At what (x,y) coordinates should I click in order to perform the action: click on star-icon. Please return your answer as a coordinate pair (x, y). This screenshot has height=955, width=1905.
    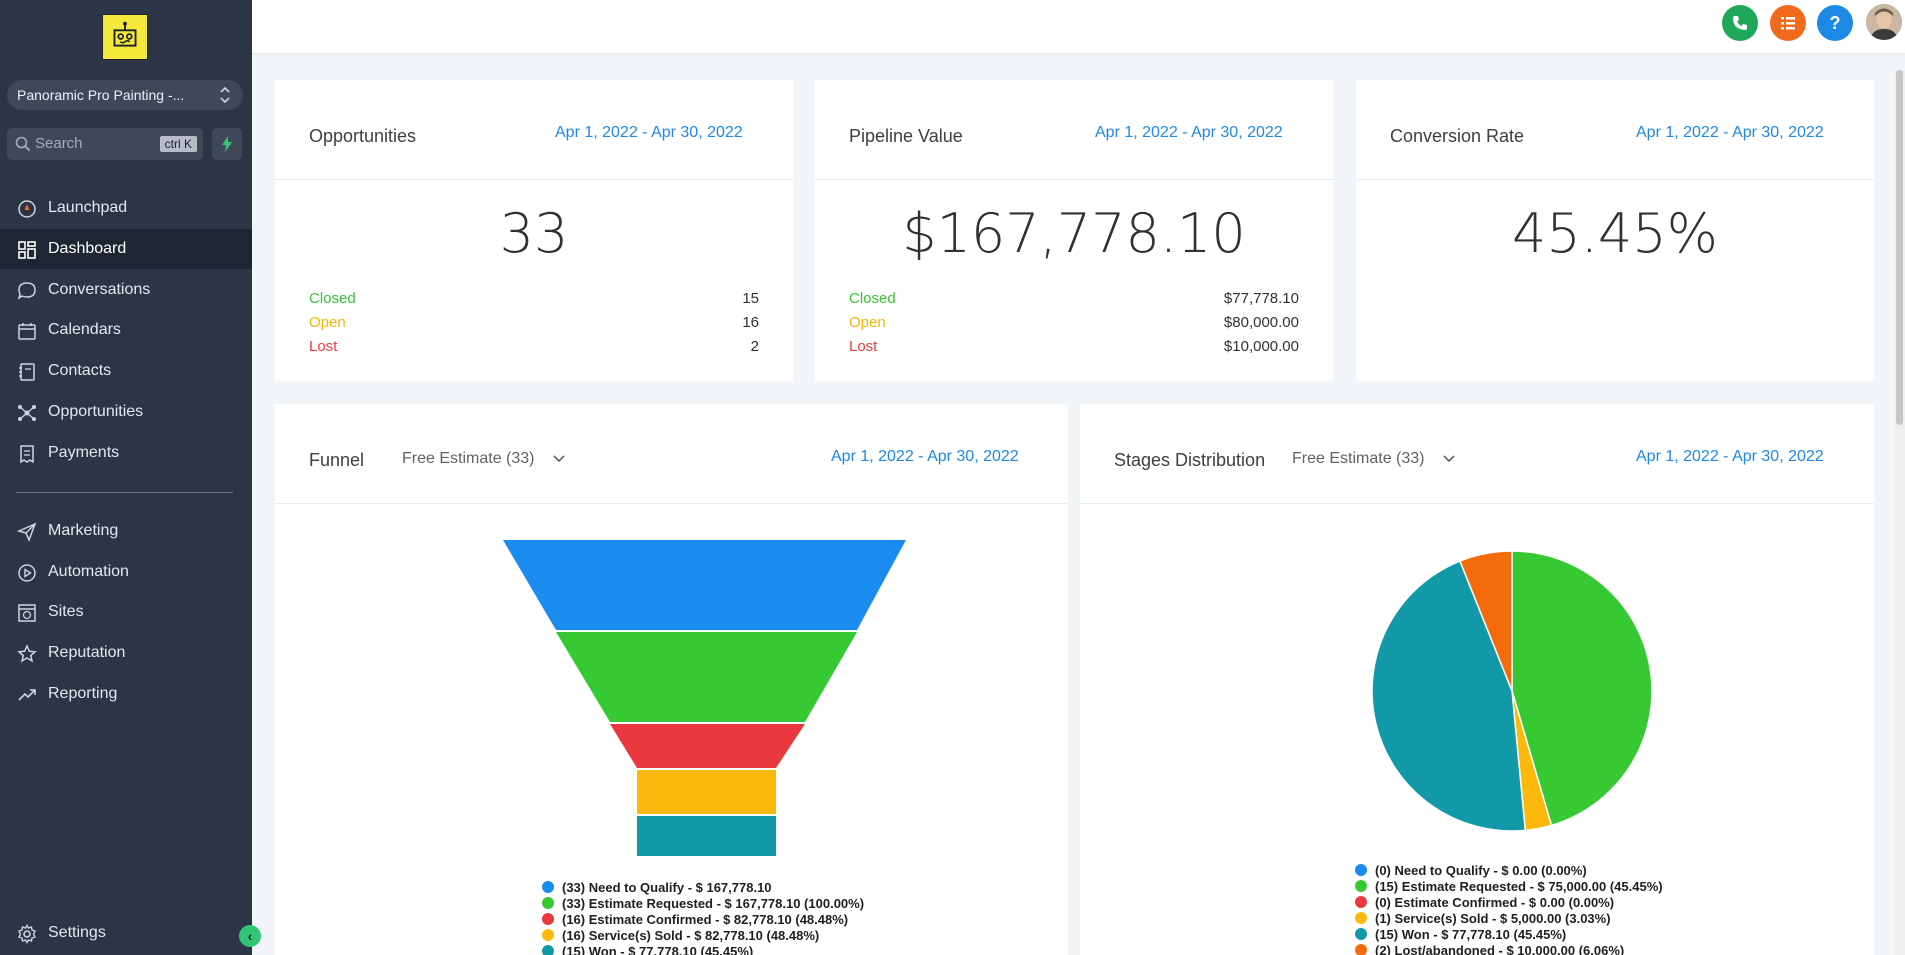
    Looking at the image, I should click on (27, 653).